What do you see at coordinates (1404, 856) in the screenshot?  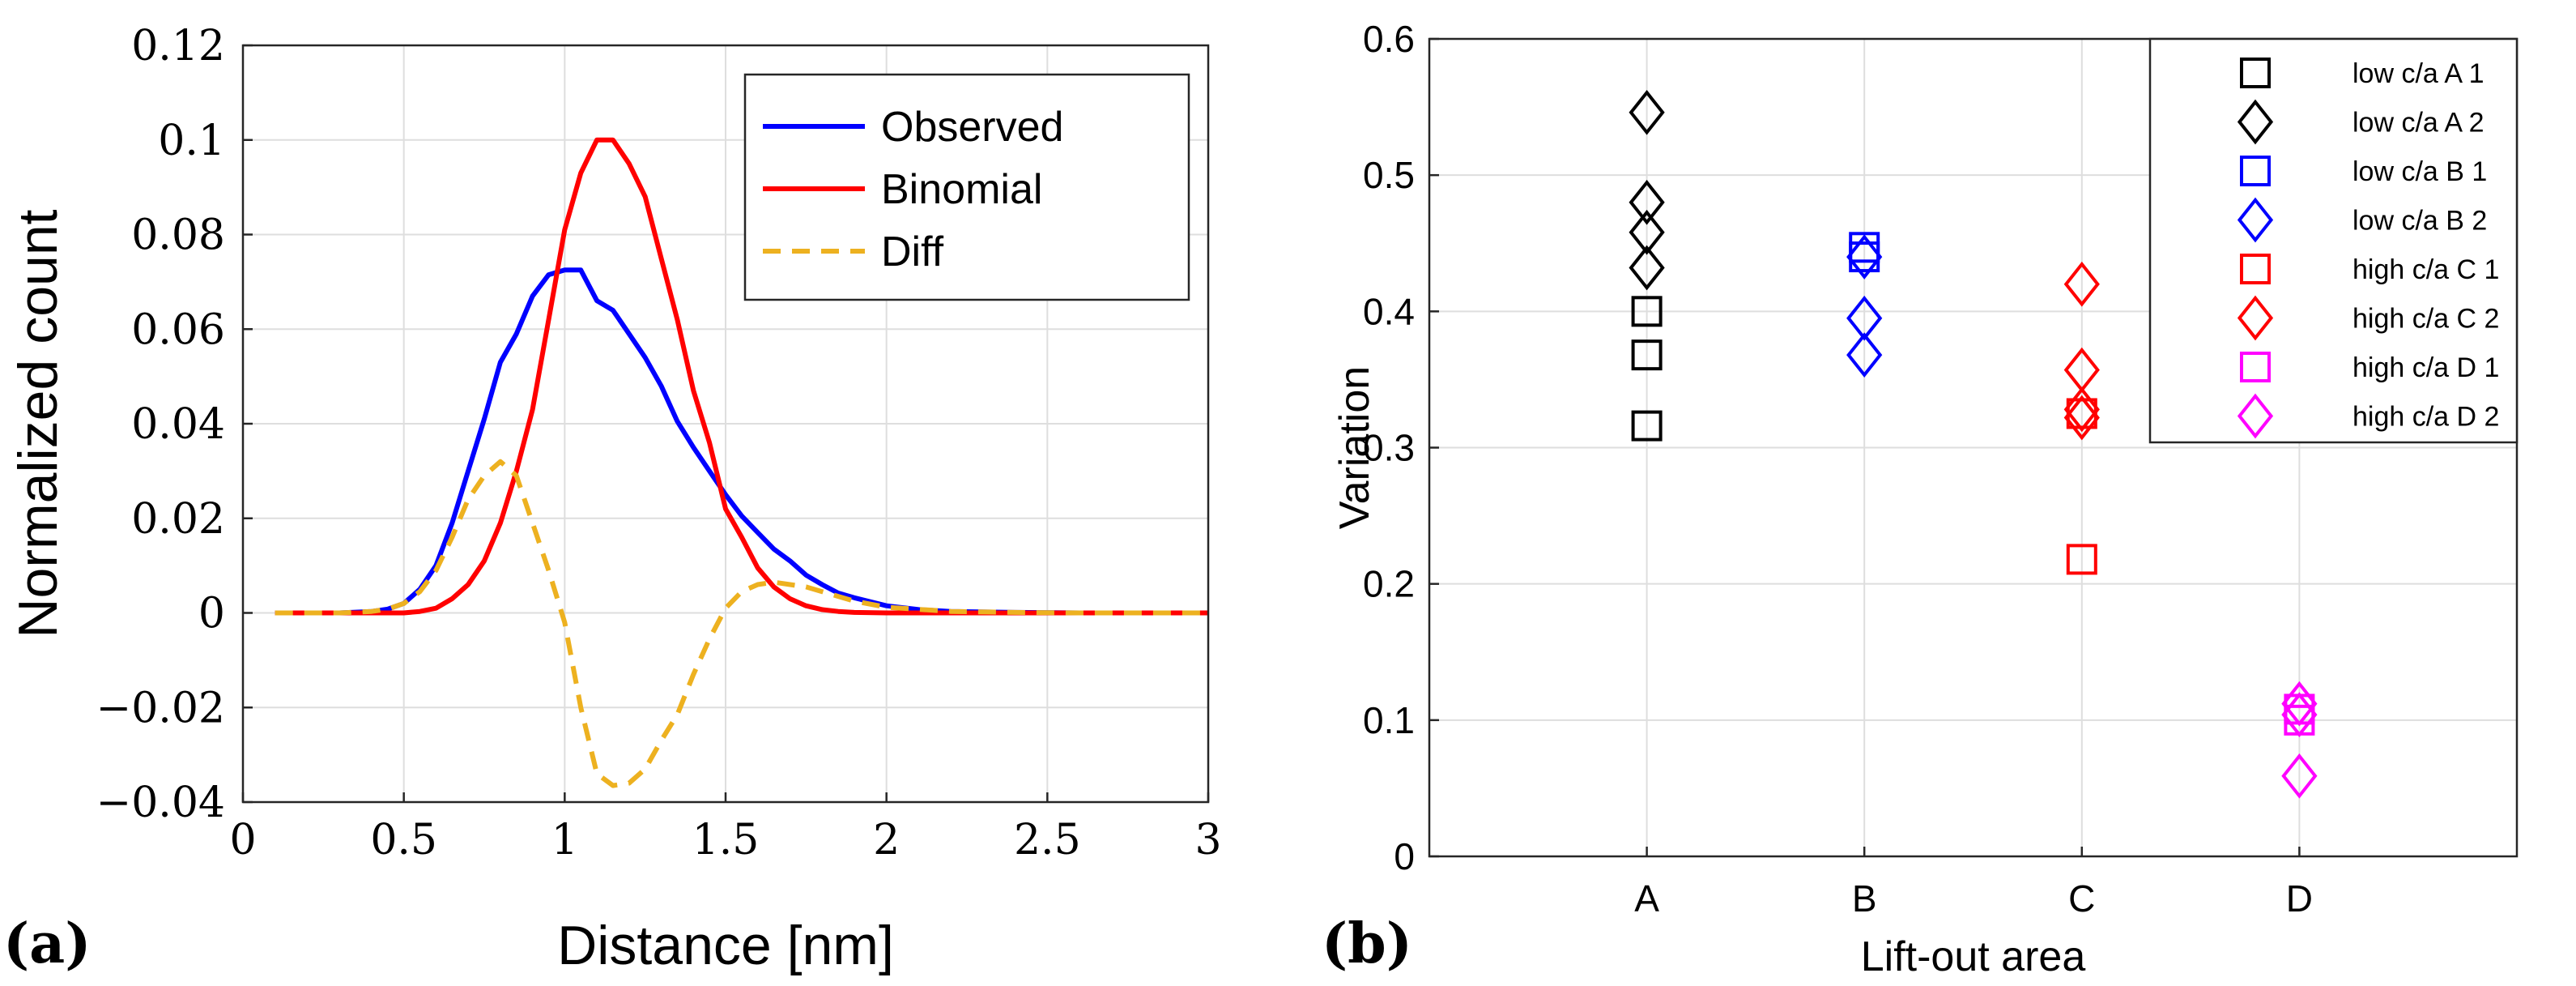 I see `panel-b-y-tick-label: 0` at bounding box center [1404, 856].